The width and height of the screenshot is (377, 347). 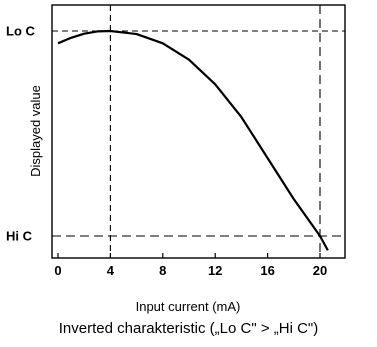 I want to click on y-tick-label: Hi C, so click(x=19, y=236).